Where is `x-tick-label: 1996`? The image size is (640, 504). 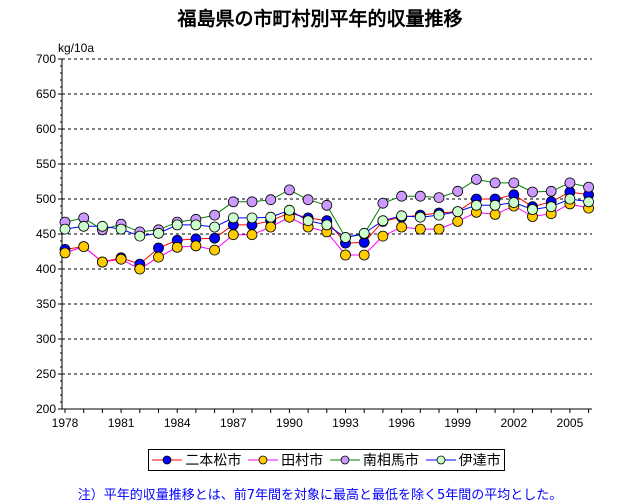
x-tick-label: 1996 is located at coordinates (401, 423).